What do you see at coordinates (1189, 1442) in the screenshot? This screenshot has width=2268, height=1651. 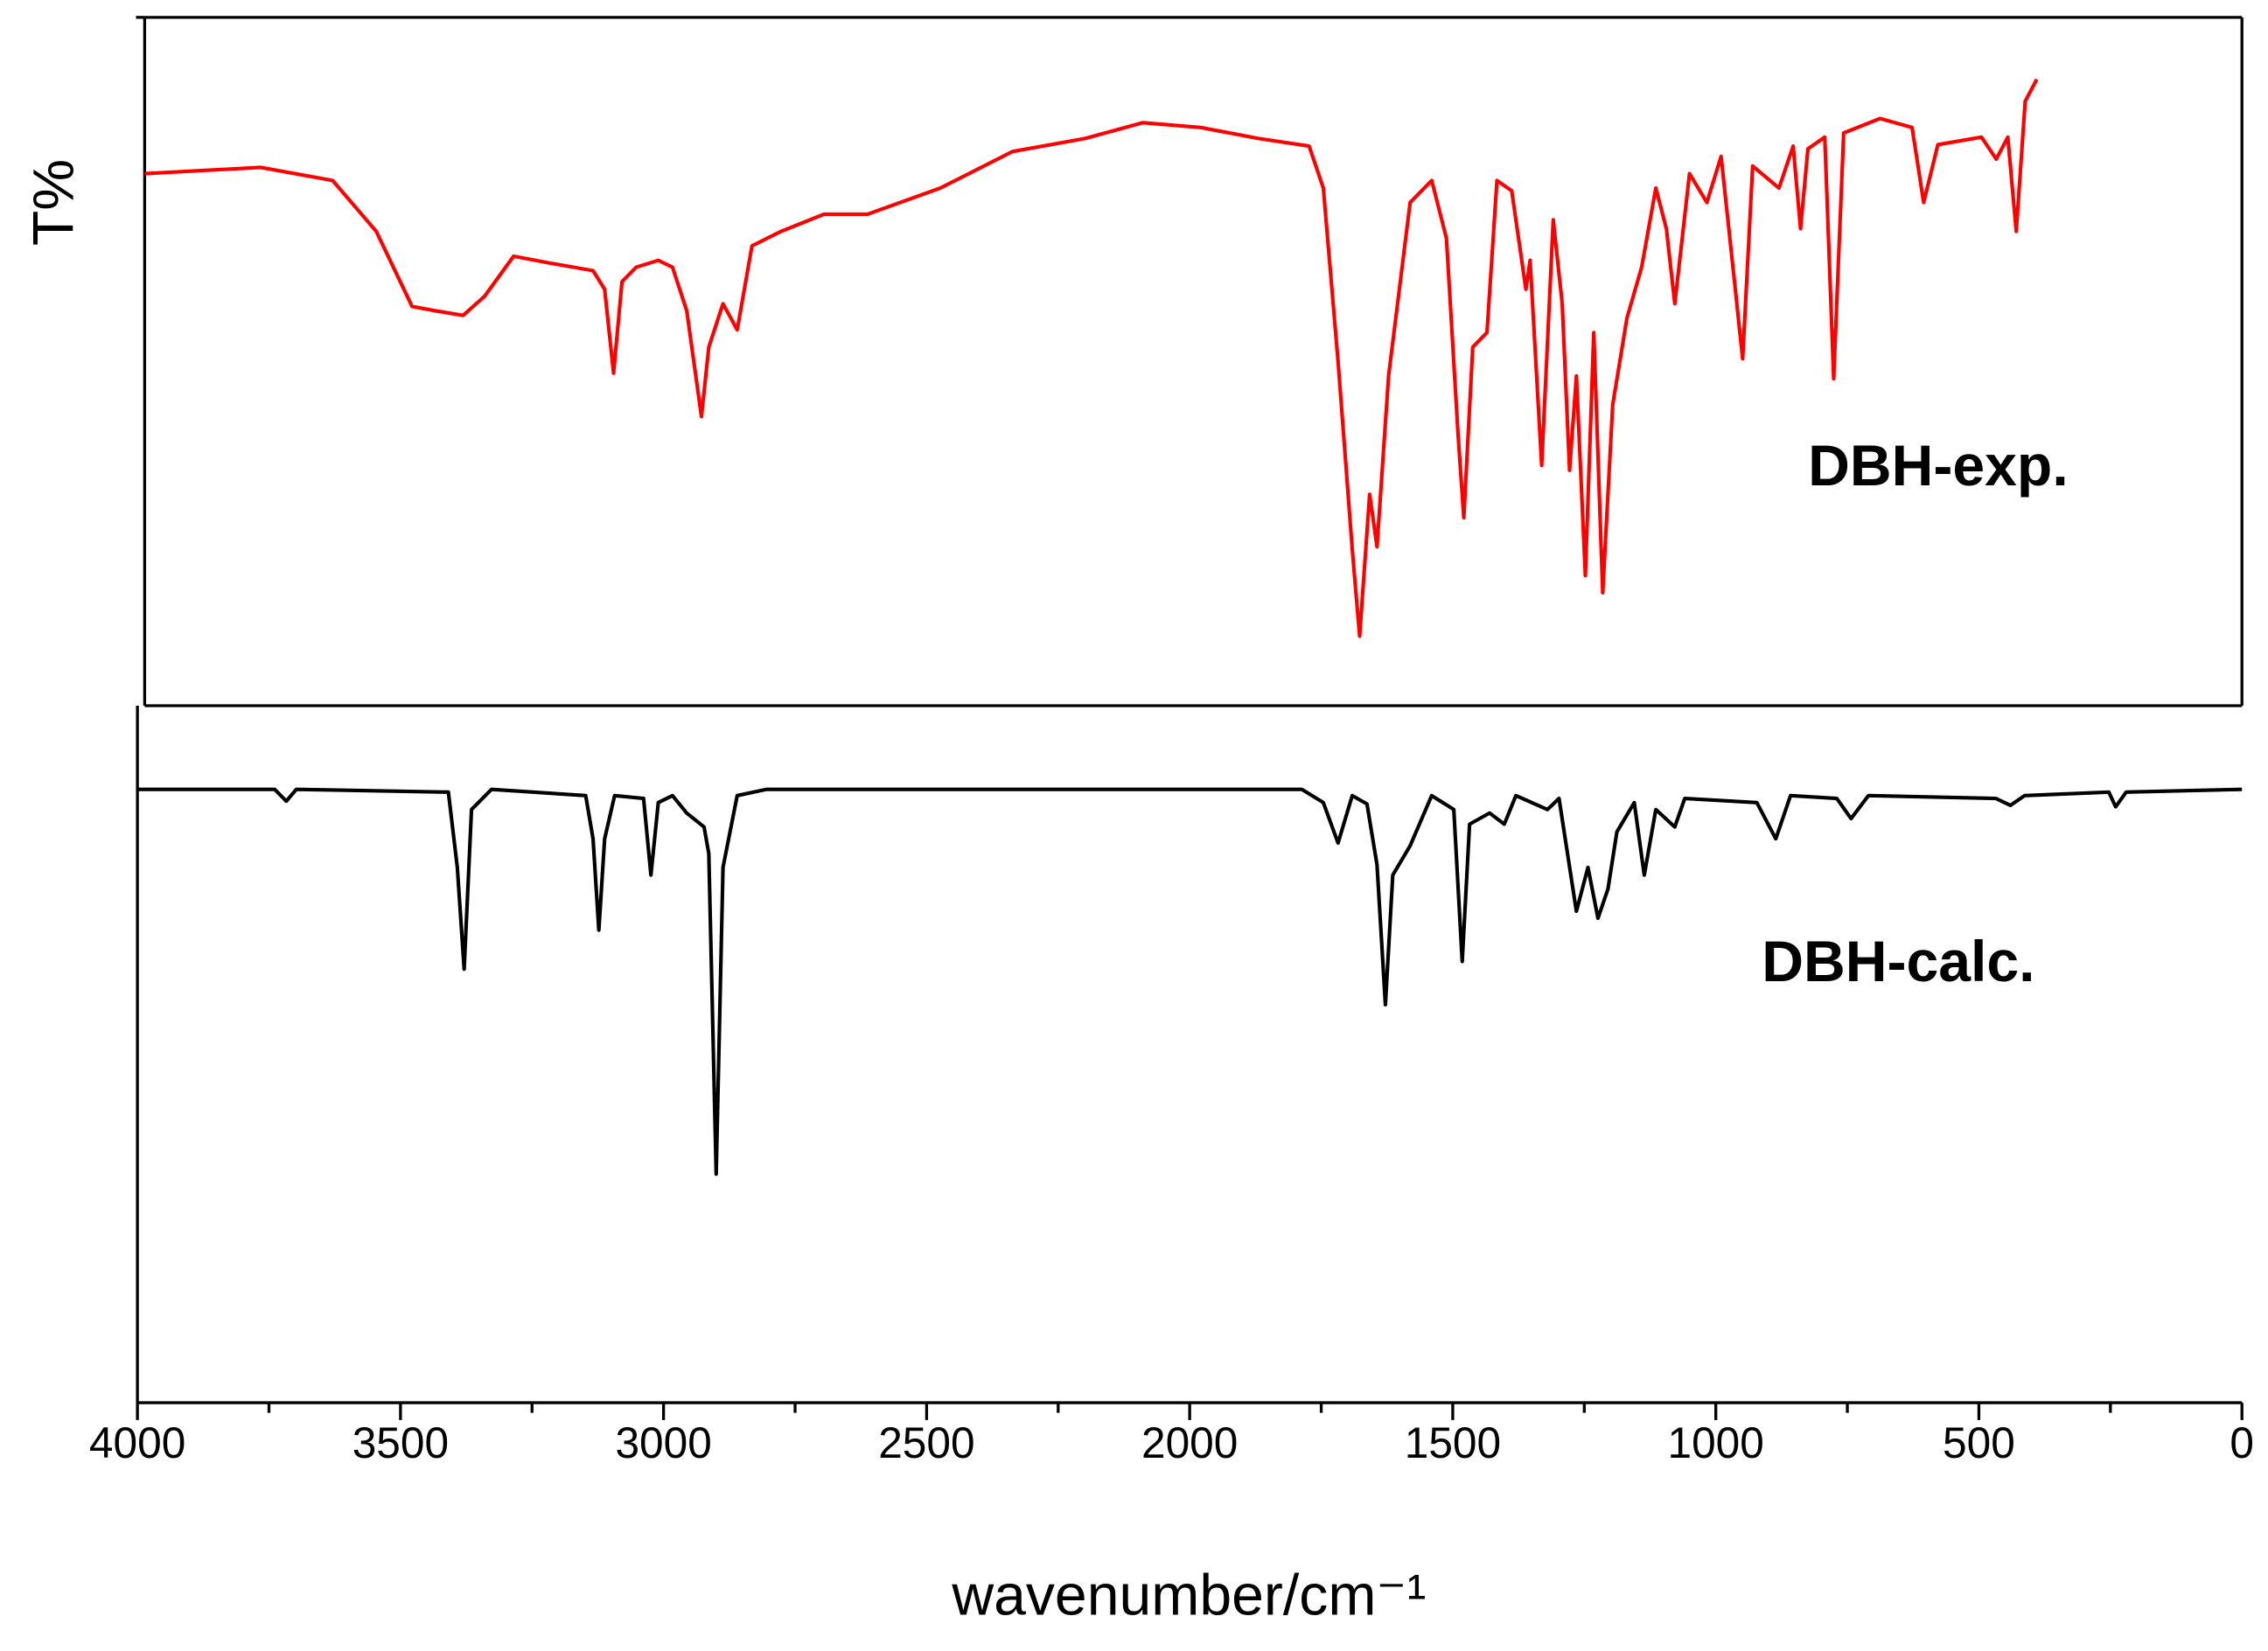 I see `x-tick-label: 2000` at bounding box center [1189, 1442].